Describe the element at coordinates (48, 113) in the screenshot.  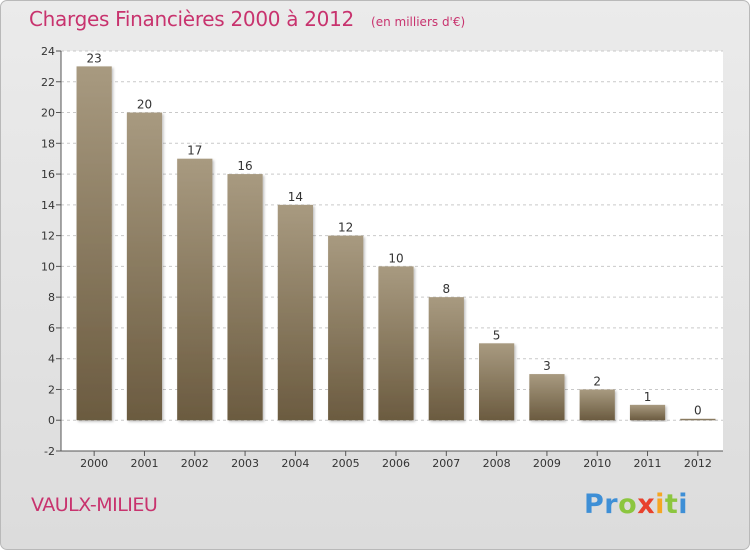
I see `y-tick-label: 20` at that location.